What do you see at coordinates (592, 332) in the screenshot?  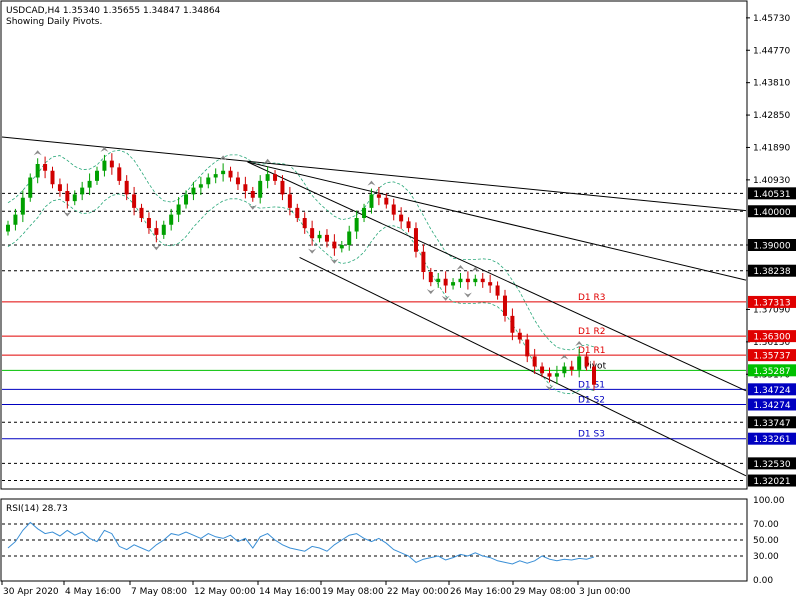 I see `pivot-label-5: D1 R2` at bounding box center [592, 332].